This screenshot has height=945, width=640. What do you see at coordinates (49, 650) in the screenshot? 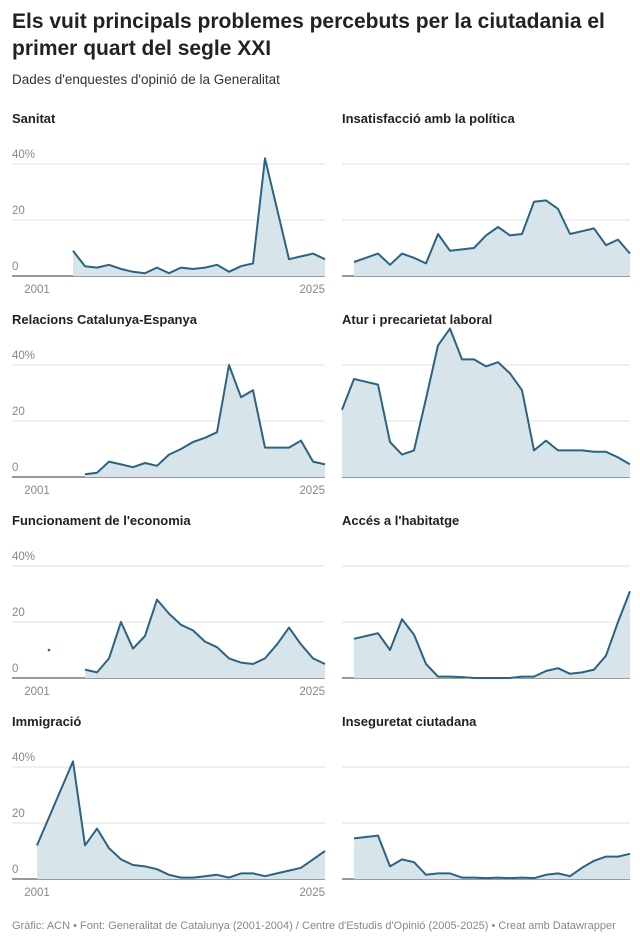
I see `point` at bounding box center [49, 650].